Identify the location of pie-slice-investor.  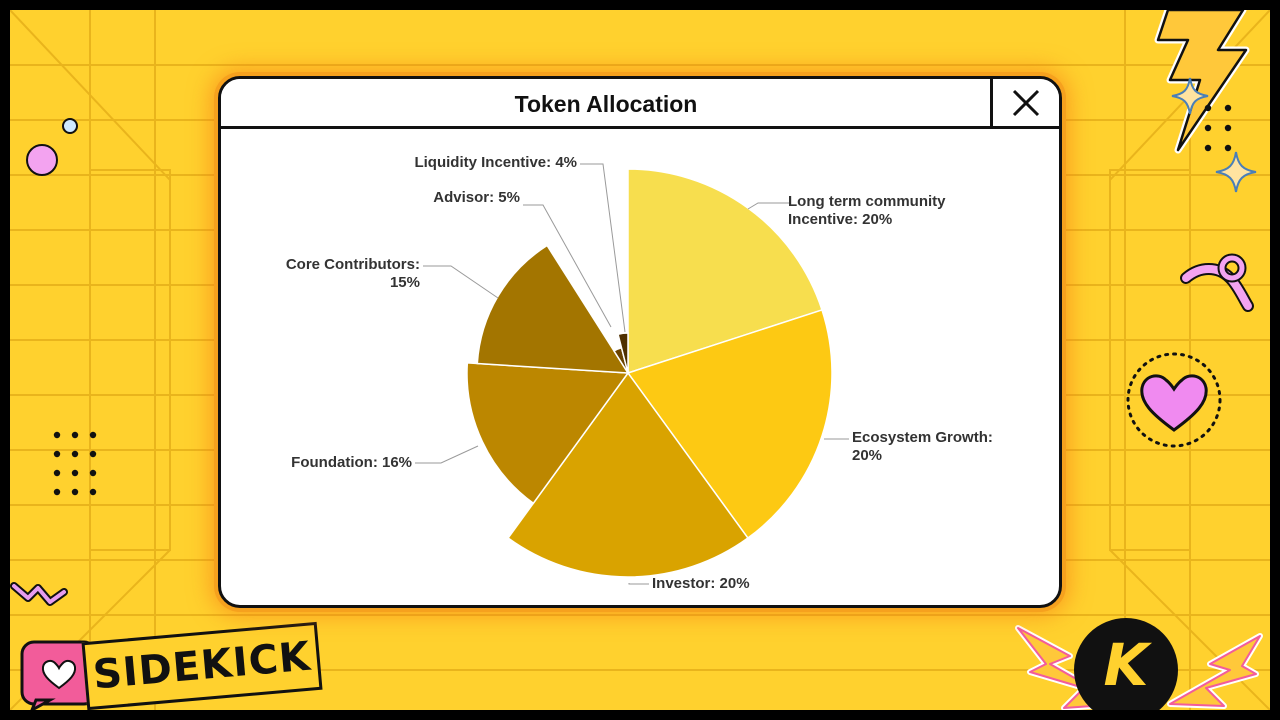
(628, 474).